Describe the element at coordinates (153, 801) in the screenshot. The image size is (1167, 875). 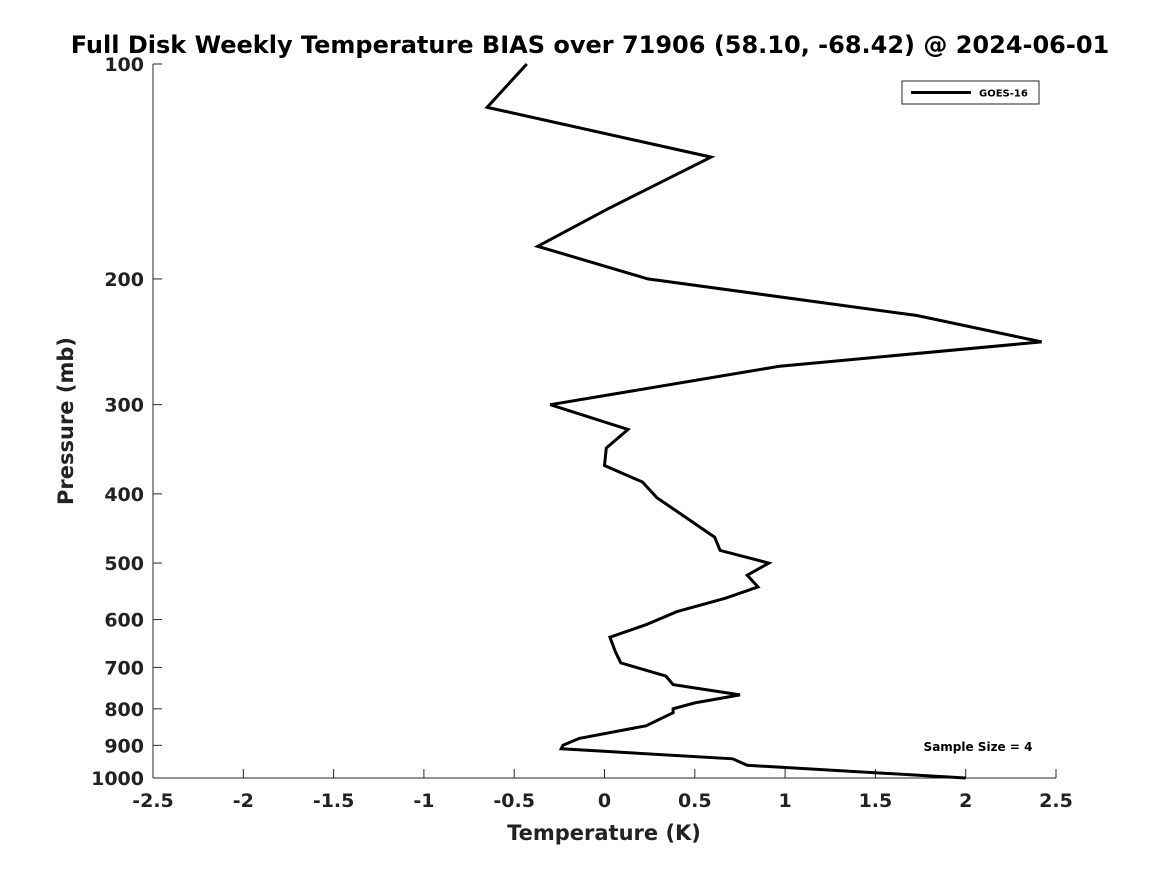
I see `x-tick-label: -2.5` at that location.